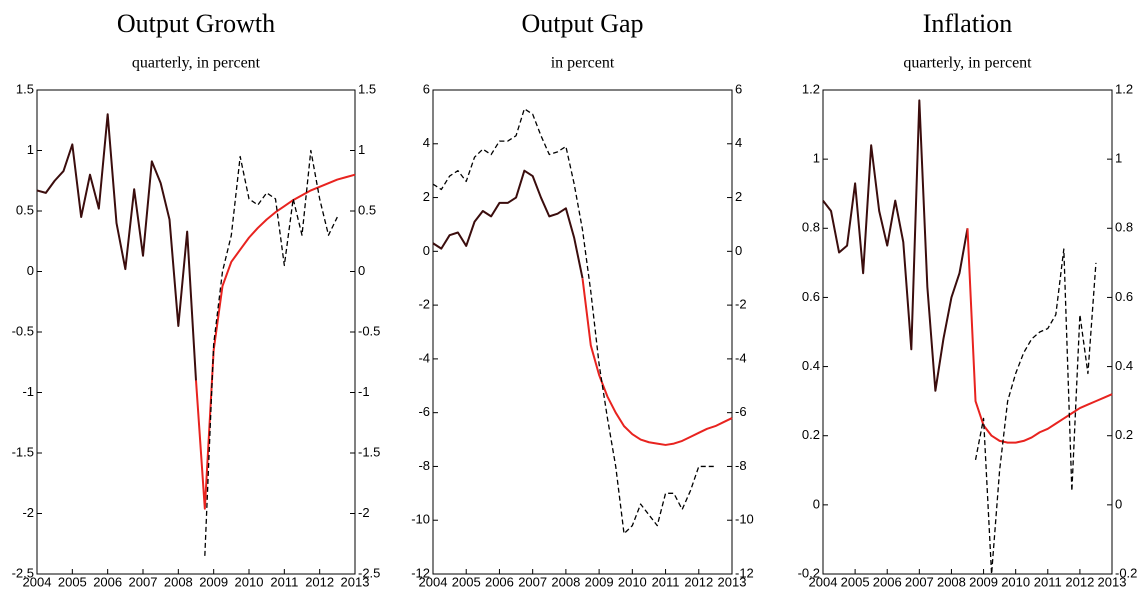 Image resolution: width=1148 pixels, height=591 pixels. What do you see at coordinates (420, 519) in the screenshot?
I see `y-tick-label: -10` at bounding box center [420, 519].